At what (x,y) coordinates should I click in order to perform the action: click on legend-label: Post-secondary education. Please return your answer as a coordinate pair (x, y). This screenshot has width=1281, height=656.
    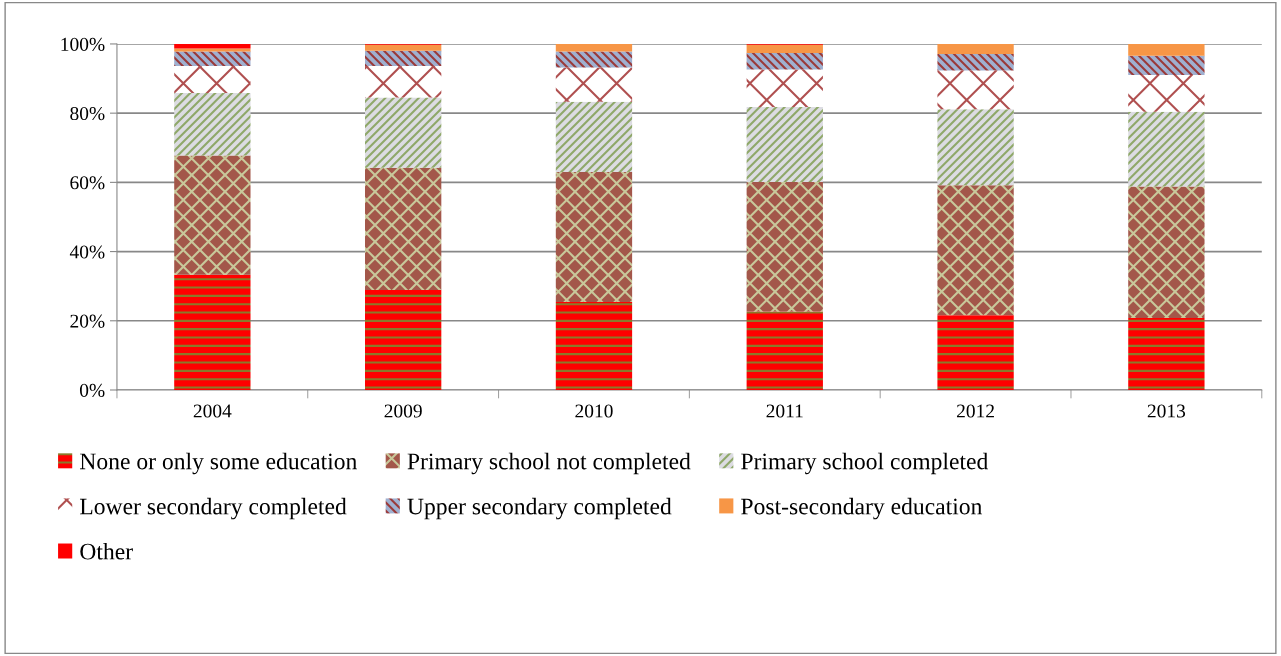
    Looking at the image, I should click on (862, 508).